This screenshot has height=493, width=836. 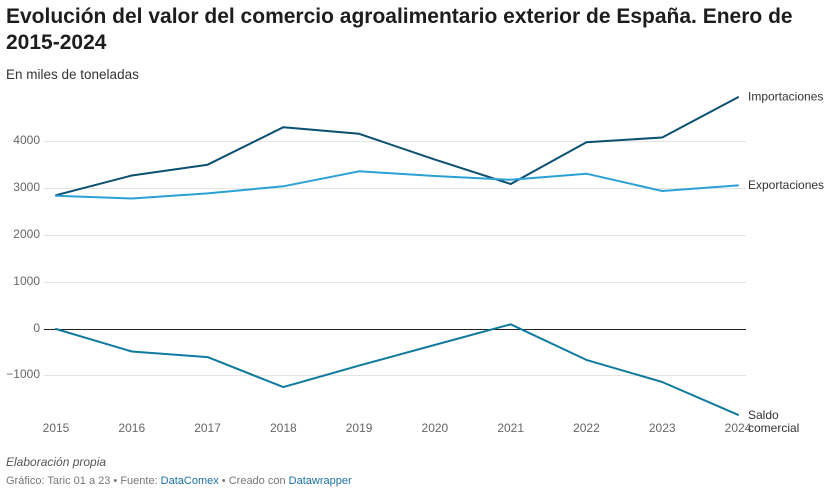 What do you see at coordinates (23, 257) in the screenshot?
I see `y-axis-ticks: −1000 0 1000 2000 3000 4000` at bounding box center [23, 257].